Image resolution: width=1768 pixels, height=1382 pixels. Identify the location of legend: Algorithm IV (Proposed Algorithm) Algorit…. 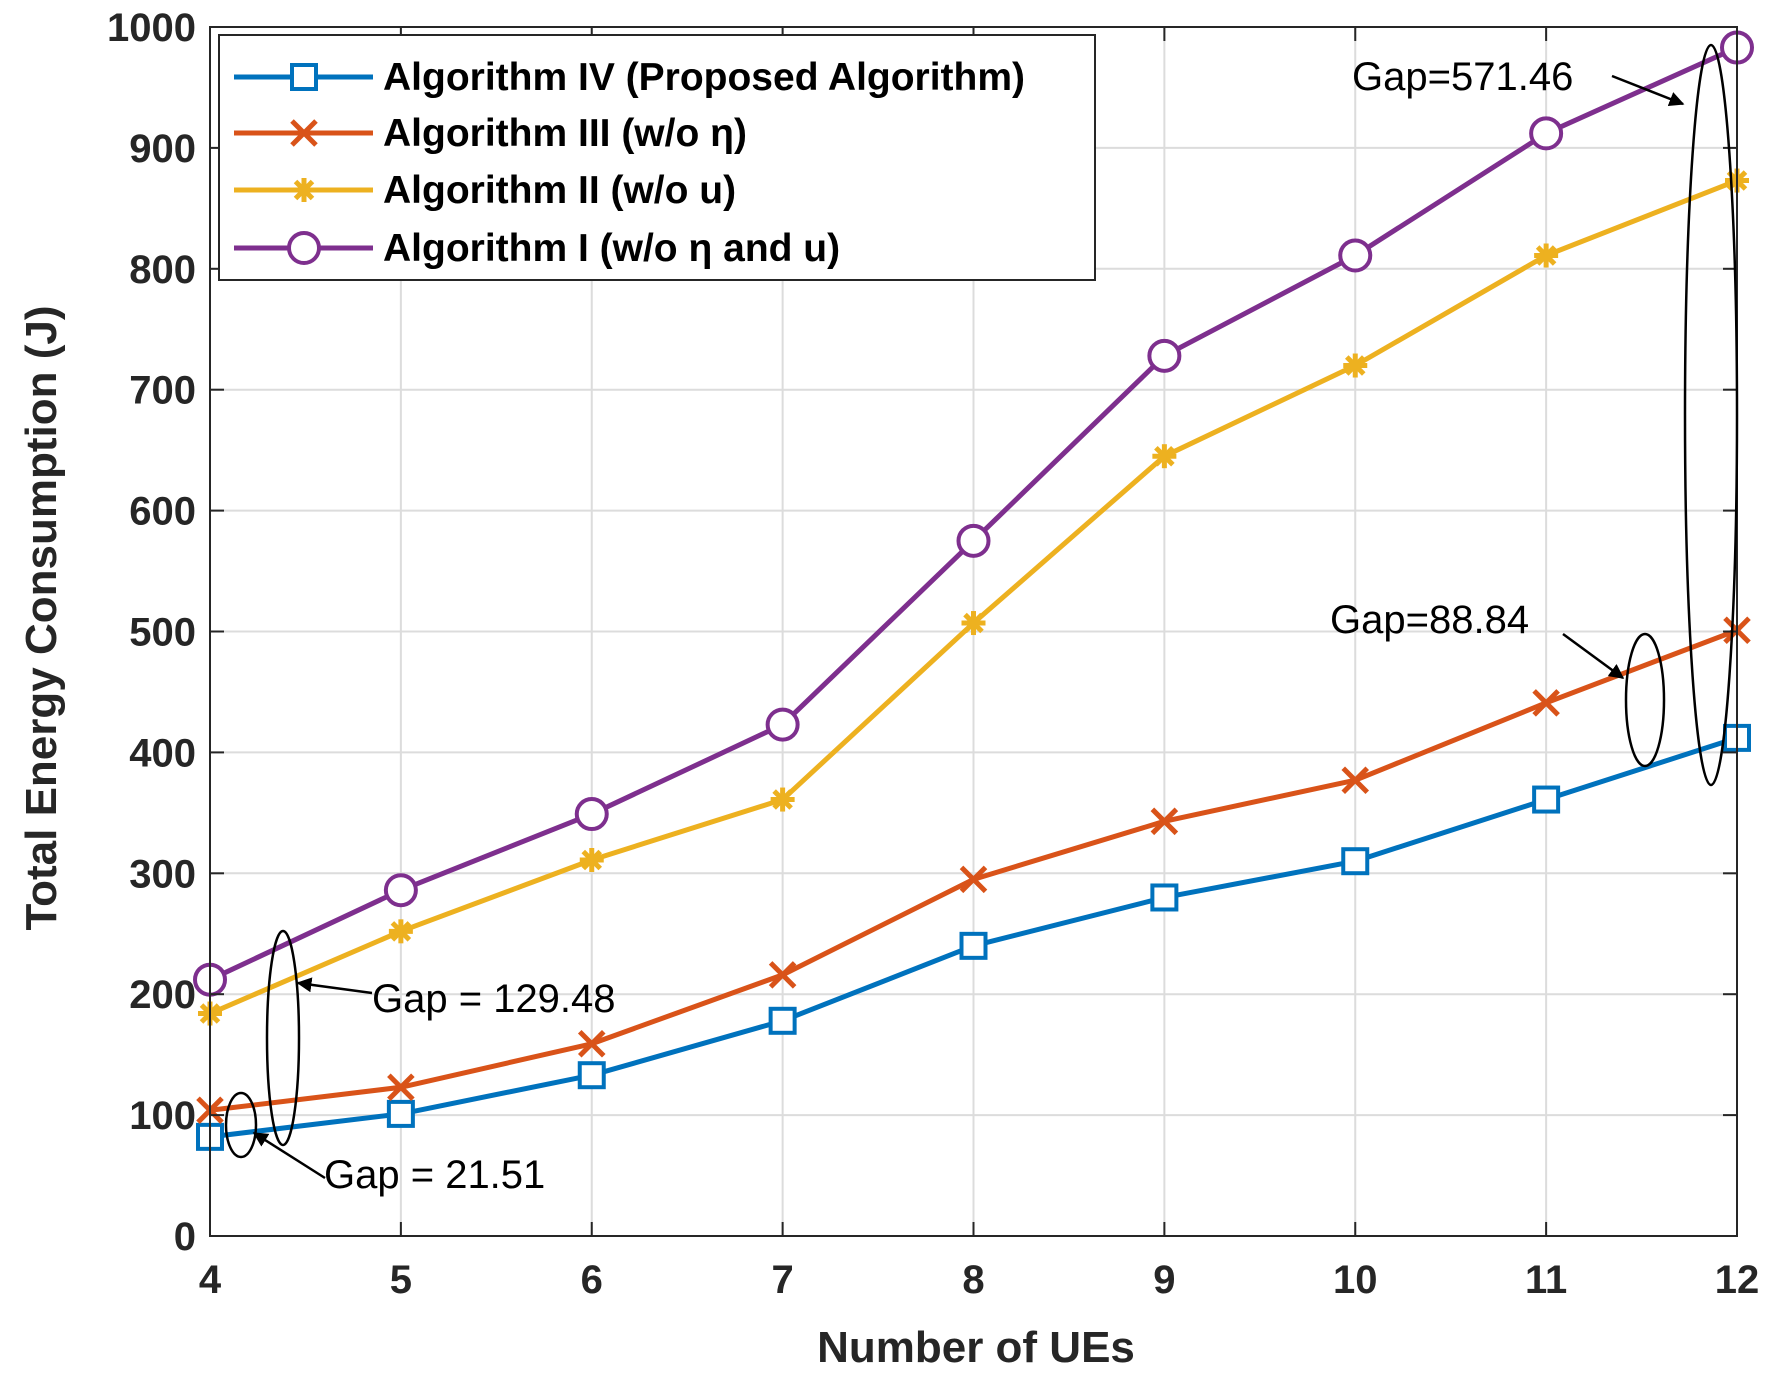
(657, 157).